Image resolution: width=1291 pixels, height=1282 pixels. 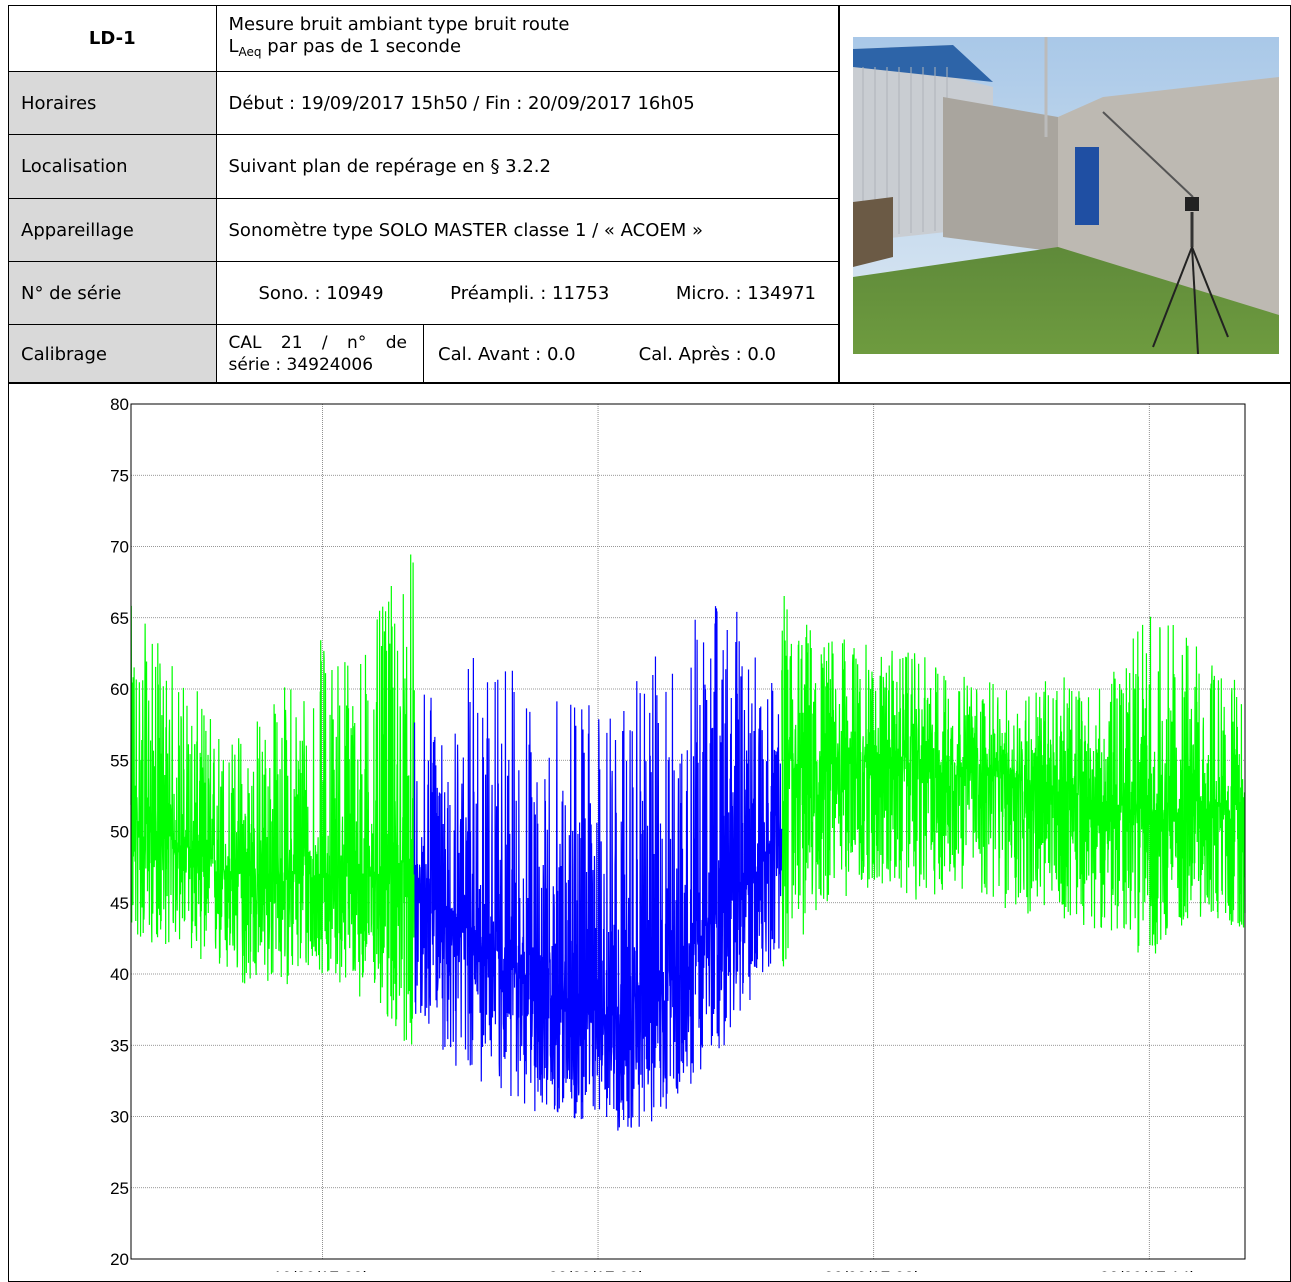 I want to click on laeq-l: L, so click(x=233, y=46).